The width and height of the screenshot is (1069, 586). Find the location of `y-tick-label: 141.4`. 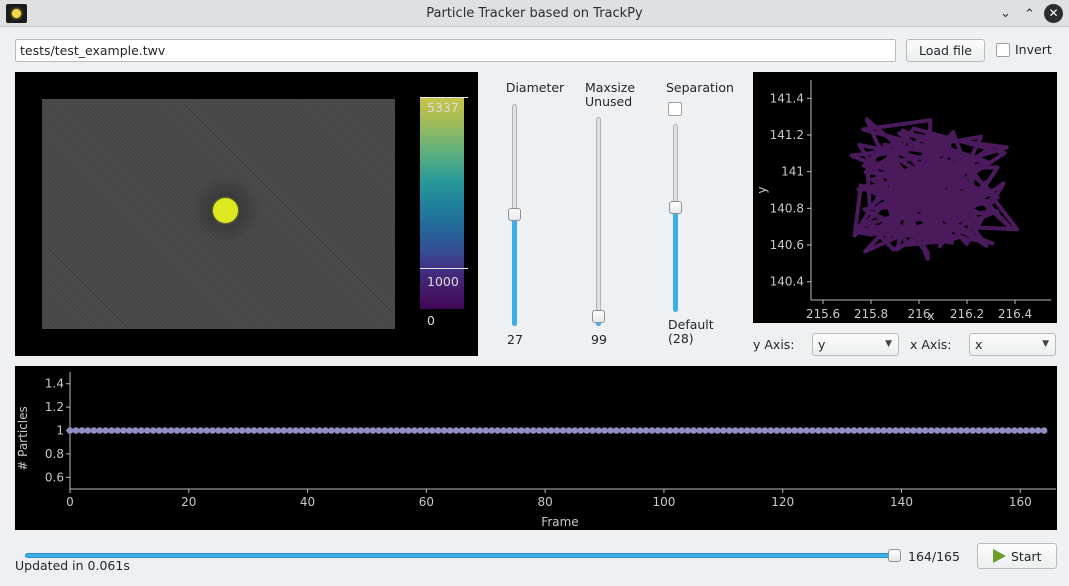

y-tick-label: 141.4 is located at coordinates (787, 98).